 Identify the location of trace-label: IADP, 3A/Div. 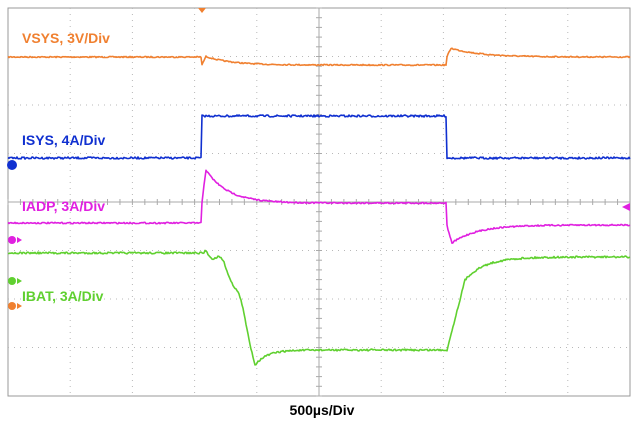
(63, 206).